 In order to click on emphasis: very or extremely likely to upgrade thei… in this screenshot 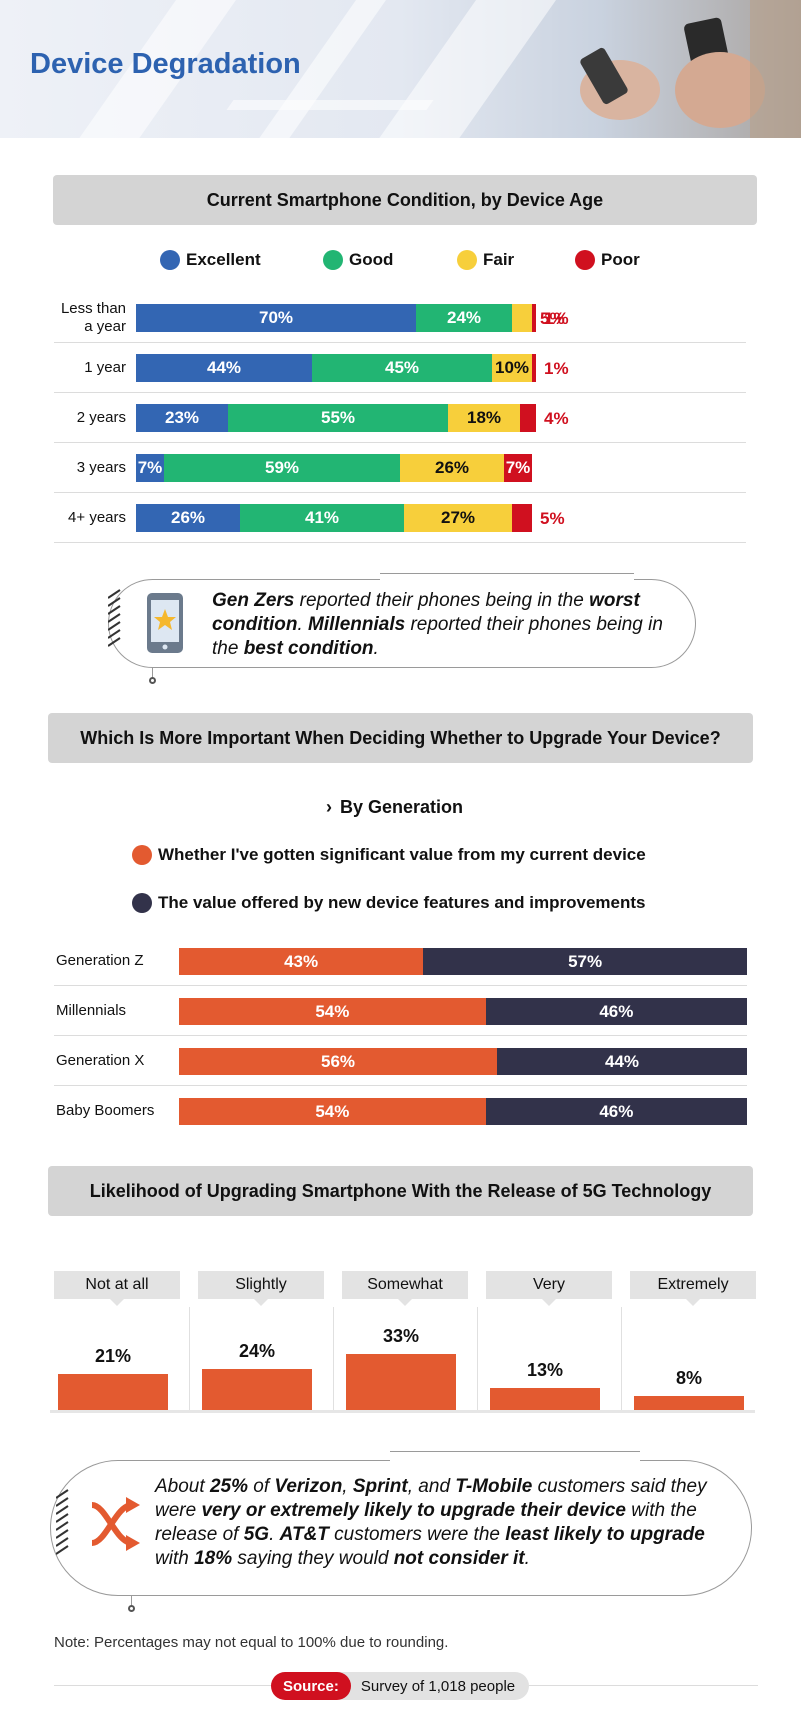, I will do `click(413, 1510)`.